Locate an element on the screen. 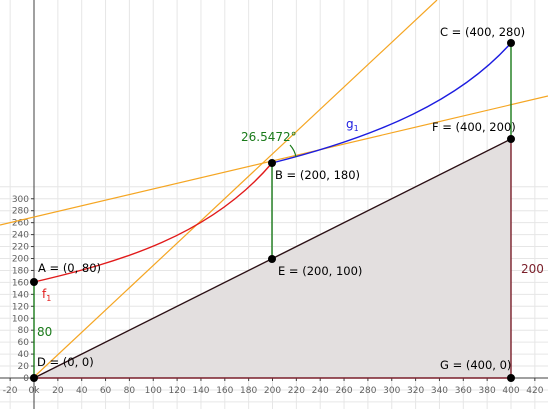  angle-arc is located at coordinates (293, 151).